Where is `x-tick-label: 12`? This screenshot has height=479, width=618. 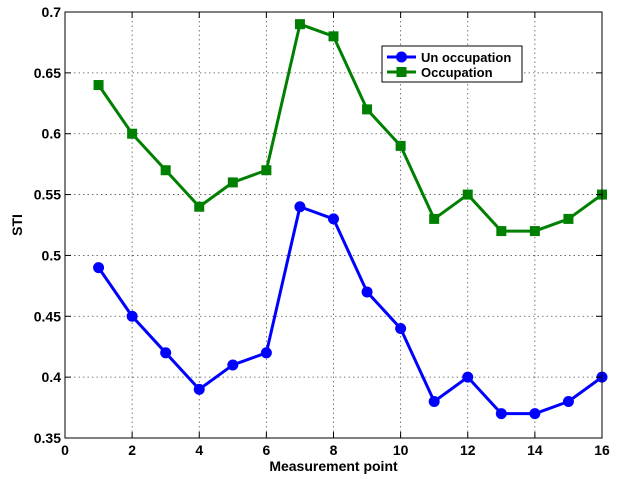 x-tick-label: 12 is located at coordinates (468, 450).